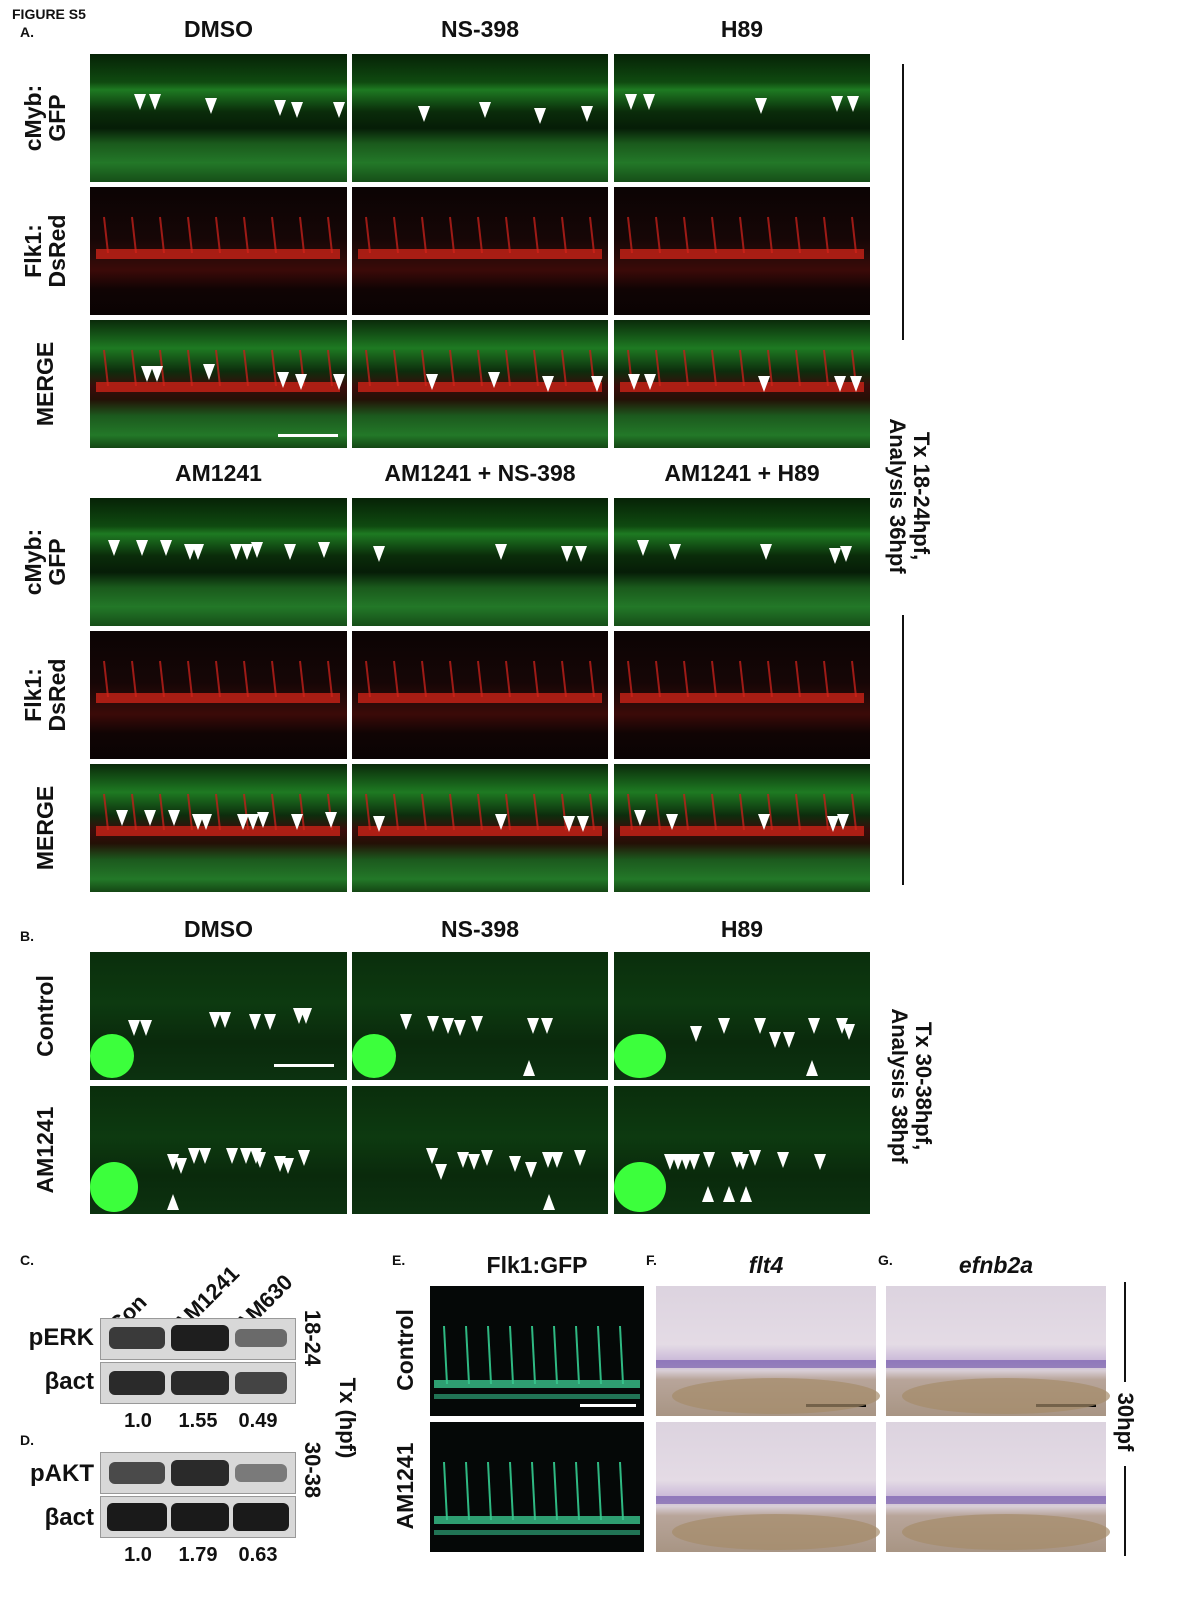 This screenshot has height=1612, width=1181. I want to click on value-c-am1241: 1.55, so click(198, 1421).